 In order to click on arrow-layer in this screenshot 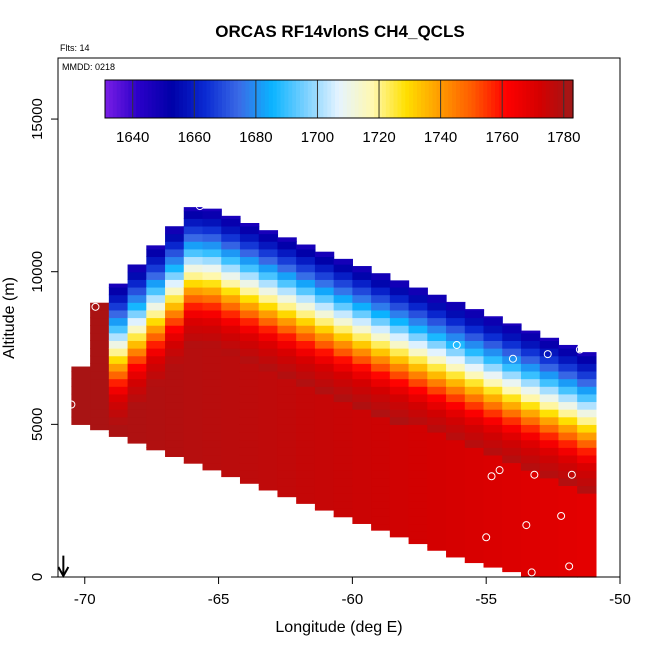, I will do `click(63, 567)`.